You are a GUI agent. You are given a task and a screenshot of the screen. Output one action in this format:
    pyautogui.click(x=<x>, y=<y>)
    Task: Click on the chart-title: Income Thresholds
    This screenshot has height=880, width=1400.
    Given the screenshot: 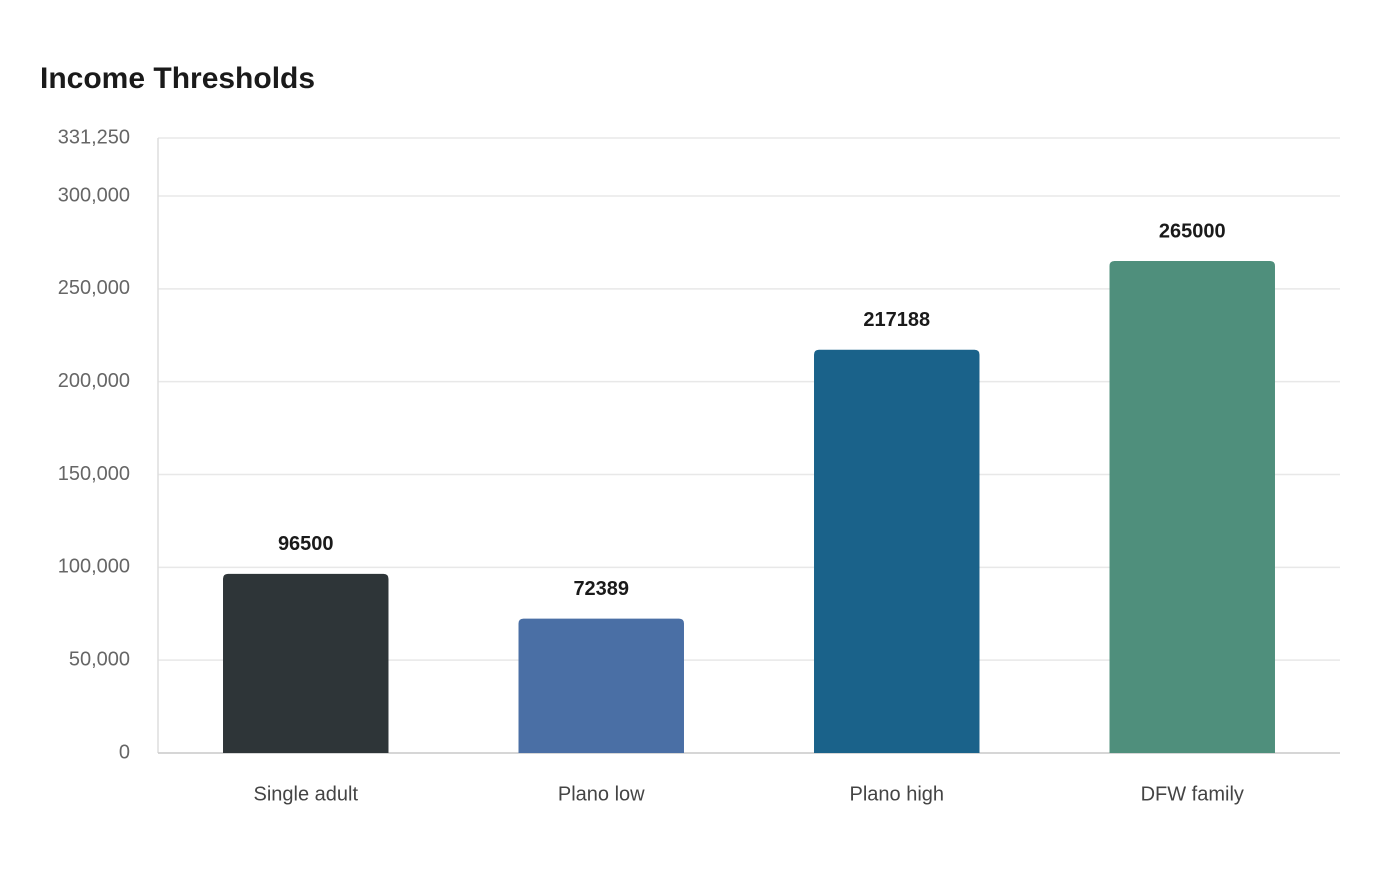 What is the action you would take?
    pyautogui.click(x=177, y=78)
    